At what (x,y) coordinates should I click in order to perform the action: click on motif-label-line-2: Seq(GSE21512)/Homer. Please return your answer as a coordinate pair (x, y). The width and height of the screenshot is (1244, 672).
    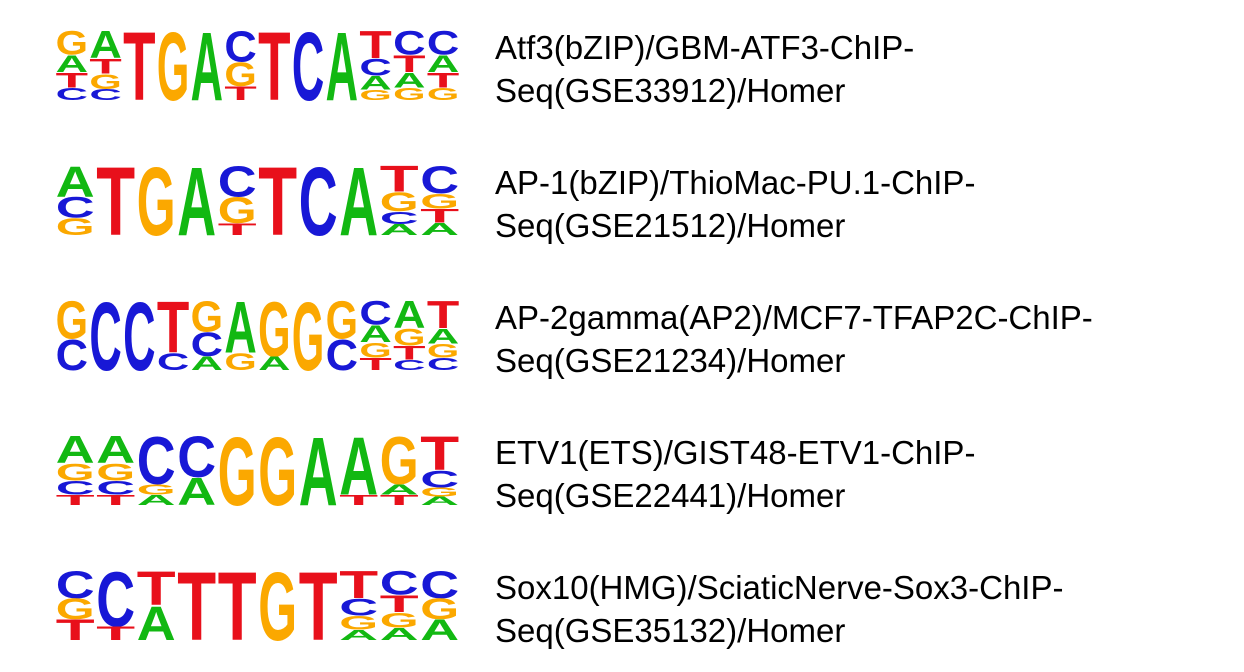
    Looking at the image, I should click on (670, 225).